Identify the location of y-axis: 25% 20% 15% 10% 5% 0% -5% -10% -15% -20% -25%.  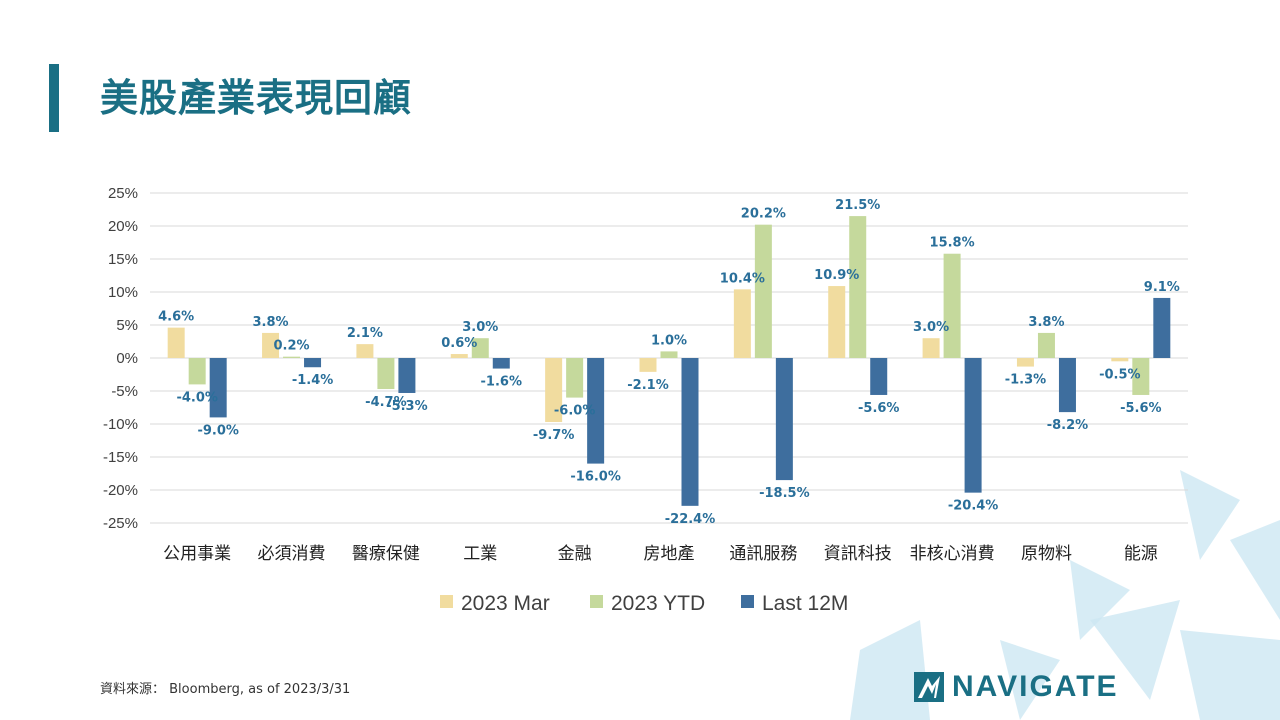
(120, 358).